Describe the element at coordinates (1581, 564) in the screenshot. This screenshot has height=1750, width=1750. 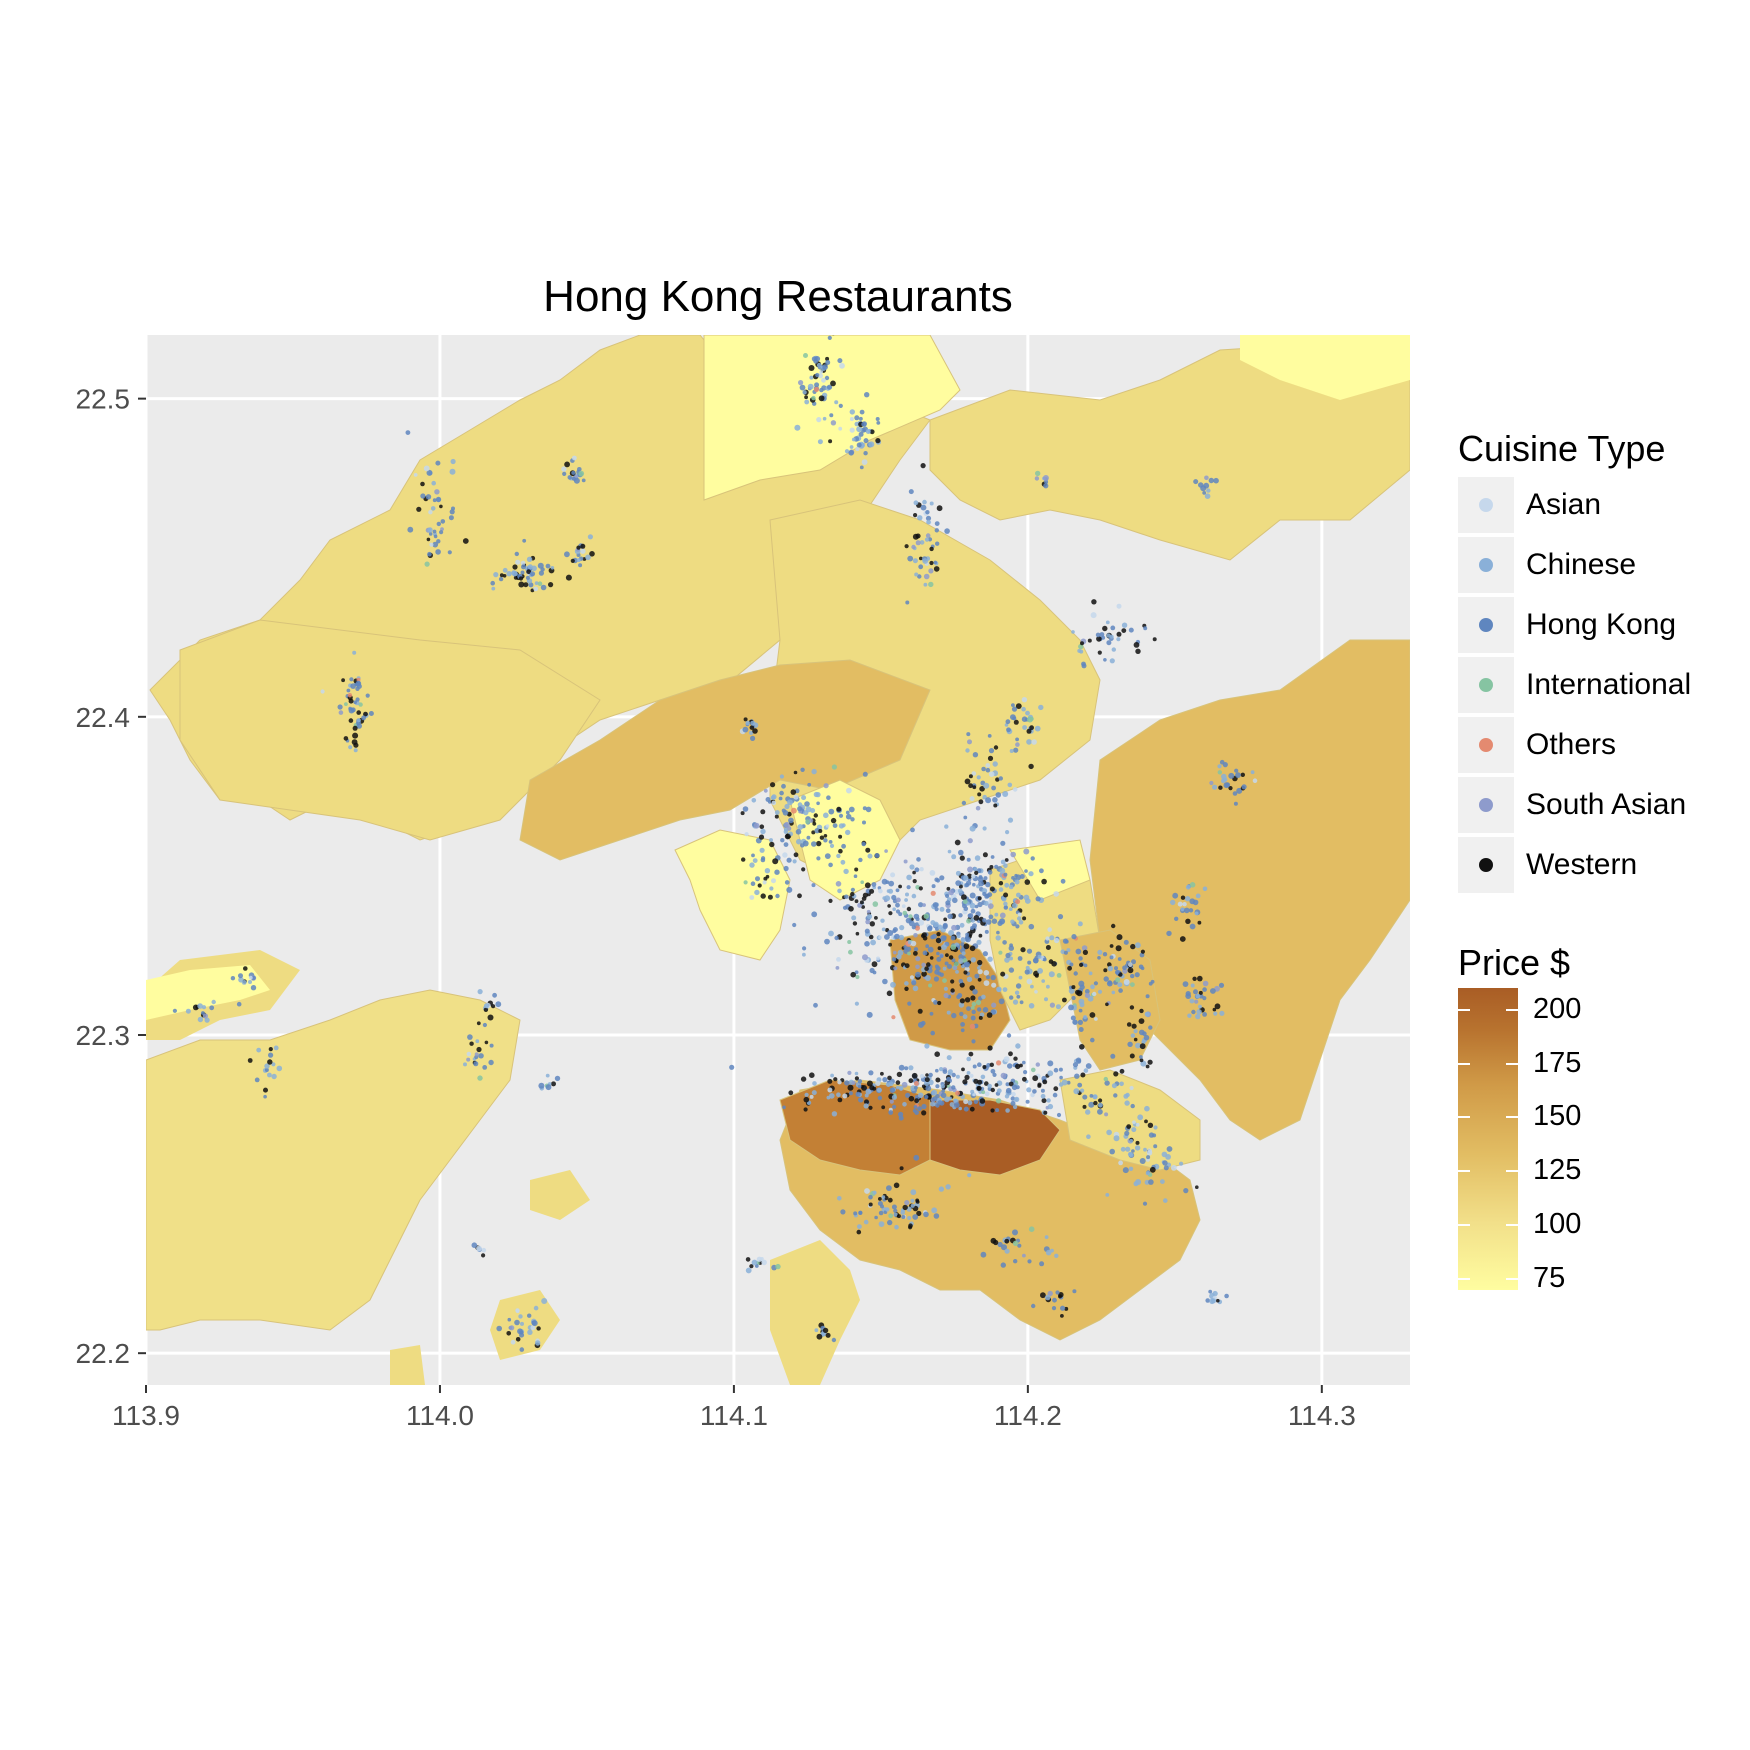
I see `legend-label: Chinese` at that location.